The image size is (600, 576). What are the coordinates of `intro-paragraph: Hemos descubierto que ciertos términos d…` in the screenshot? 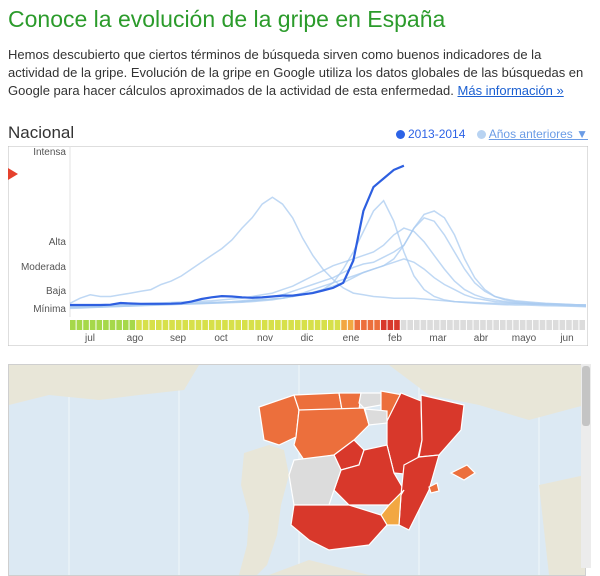 It's located at (296, 72).